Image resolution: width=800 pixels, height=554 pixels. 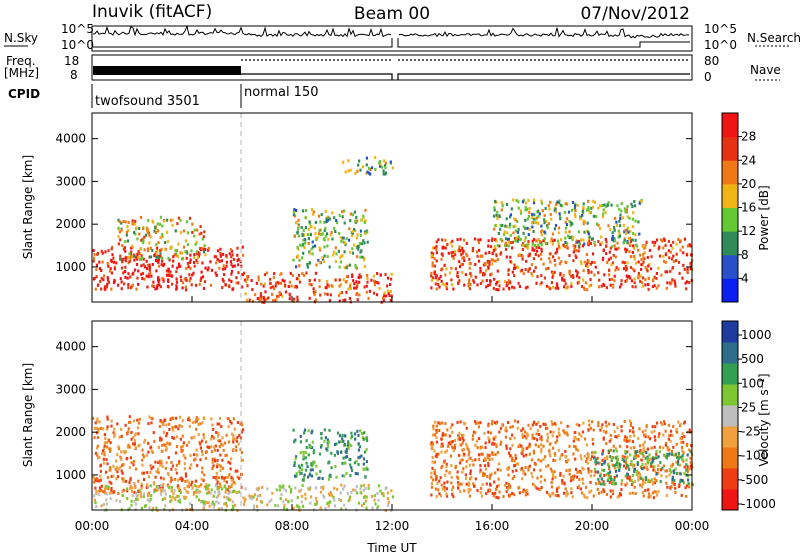 I want to click on nsky-label: N.Sky, so click(x=21, y=38).